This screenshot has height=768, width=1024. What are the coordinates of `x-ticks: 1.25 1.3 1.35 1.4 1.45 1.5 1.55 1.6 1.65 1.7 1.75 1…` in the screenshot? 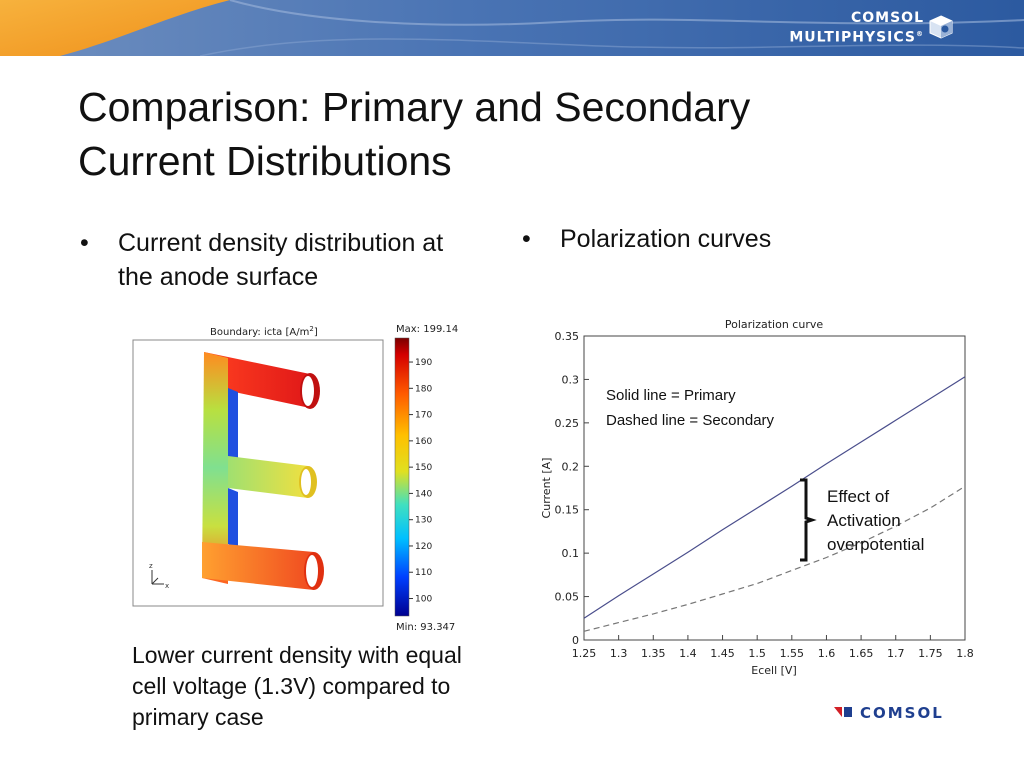 It's located at (773, 647).